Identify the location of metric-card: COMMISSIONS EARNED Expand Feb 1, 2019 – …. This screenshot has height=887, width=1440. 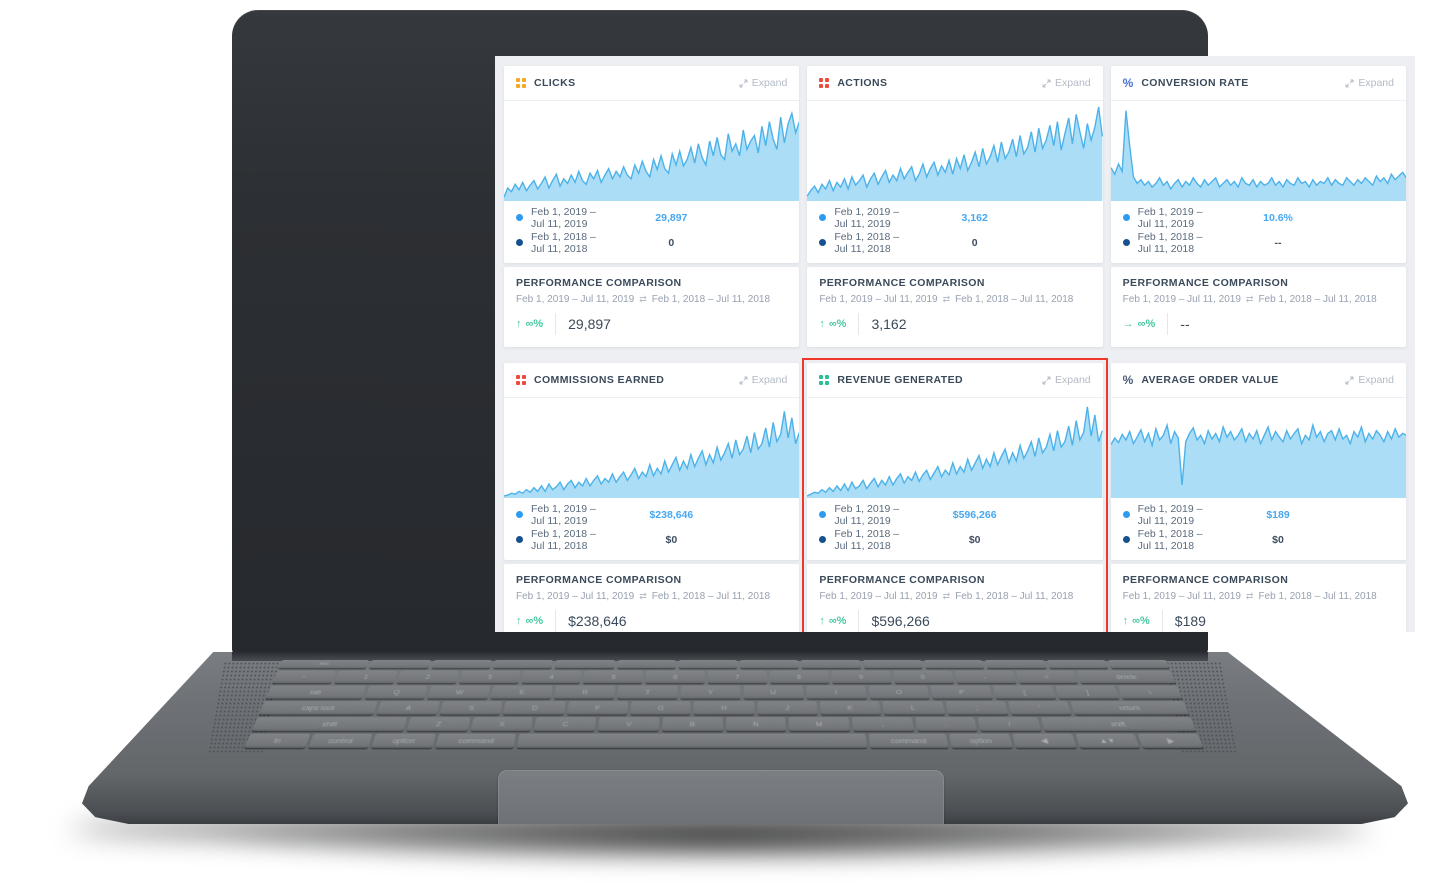
(652, 497).